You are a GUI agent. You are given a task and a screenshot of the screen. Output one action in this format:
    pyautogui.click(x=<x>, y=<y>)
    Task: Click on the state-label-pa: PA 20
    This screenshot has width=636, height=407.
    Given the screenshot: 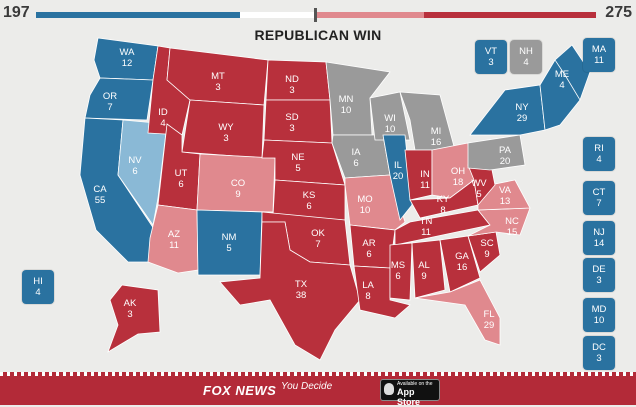 What is the action you would take?
    pyautogui.click(x=505, y=156)
    